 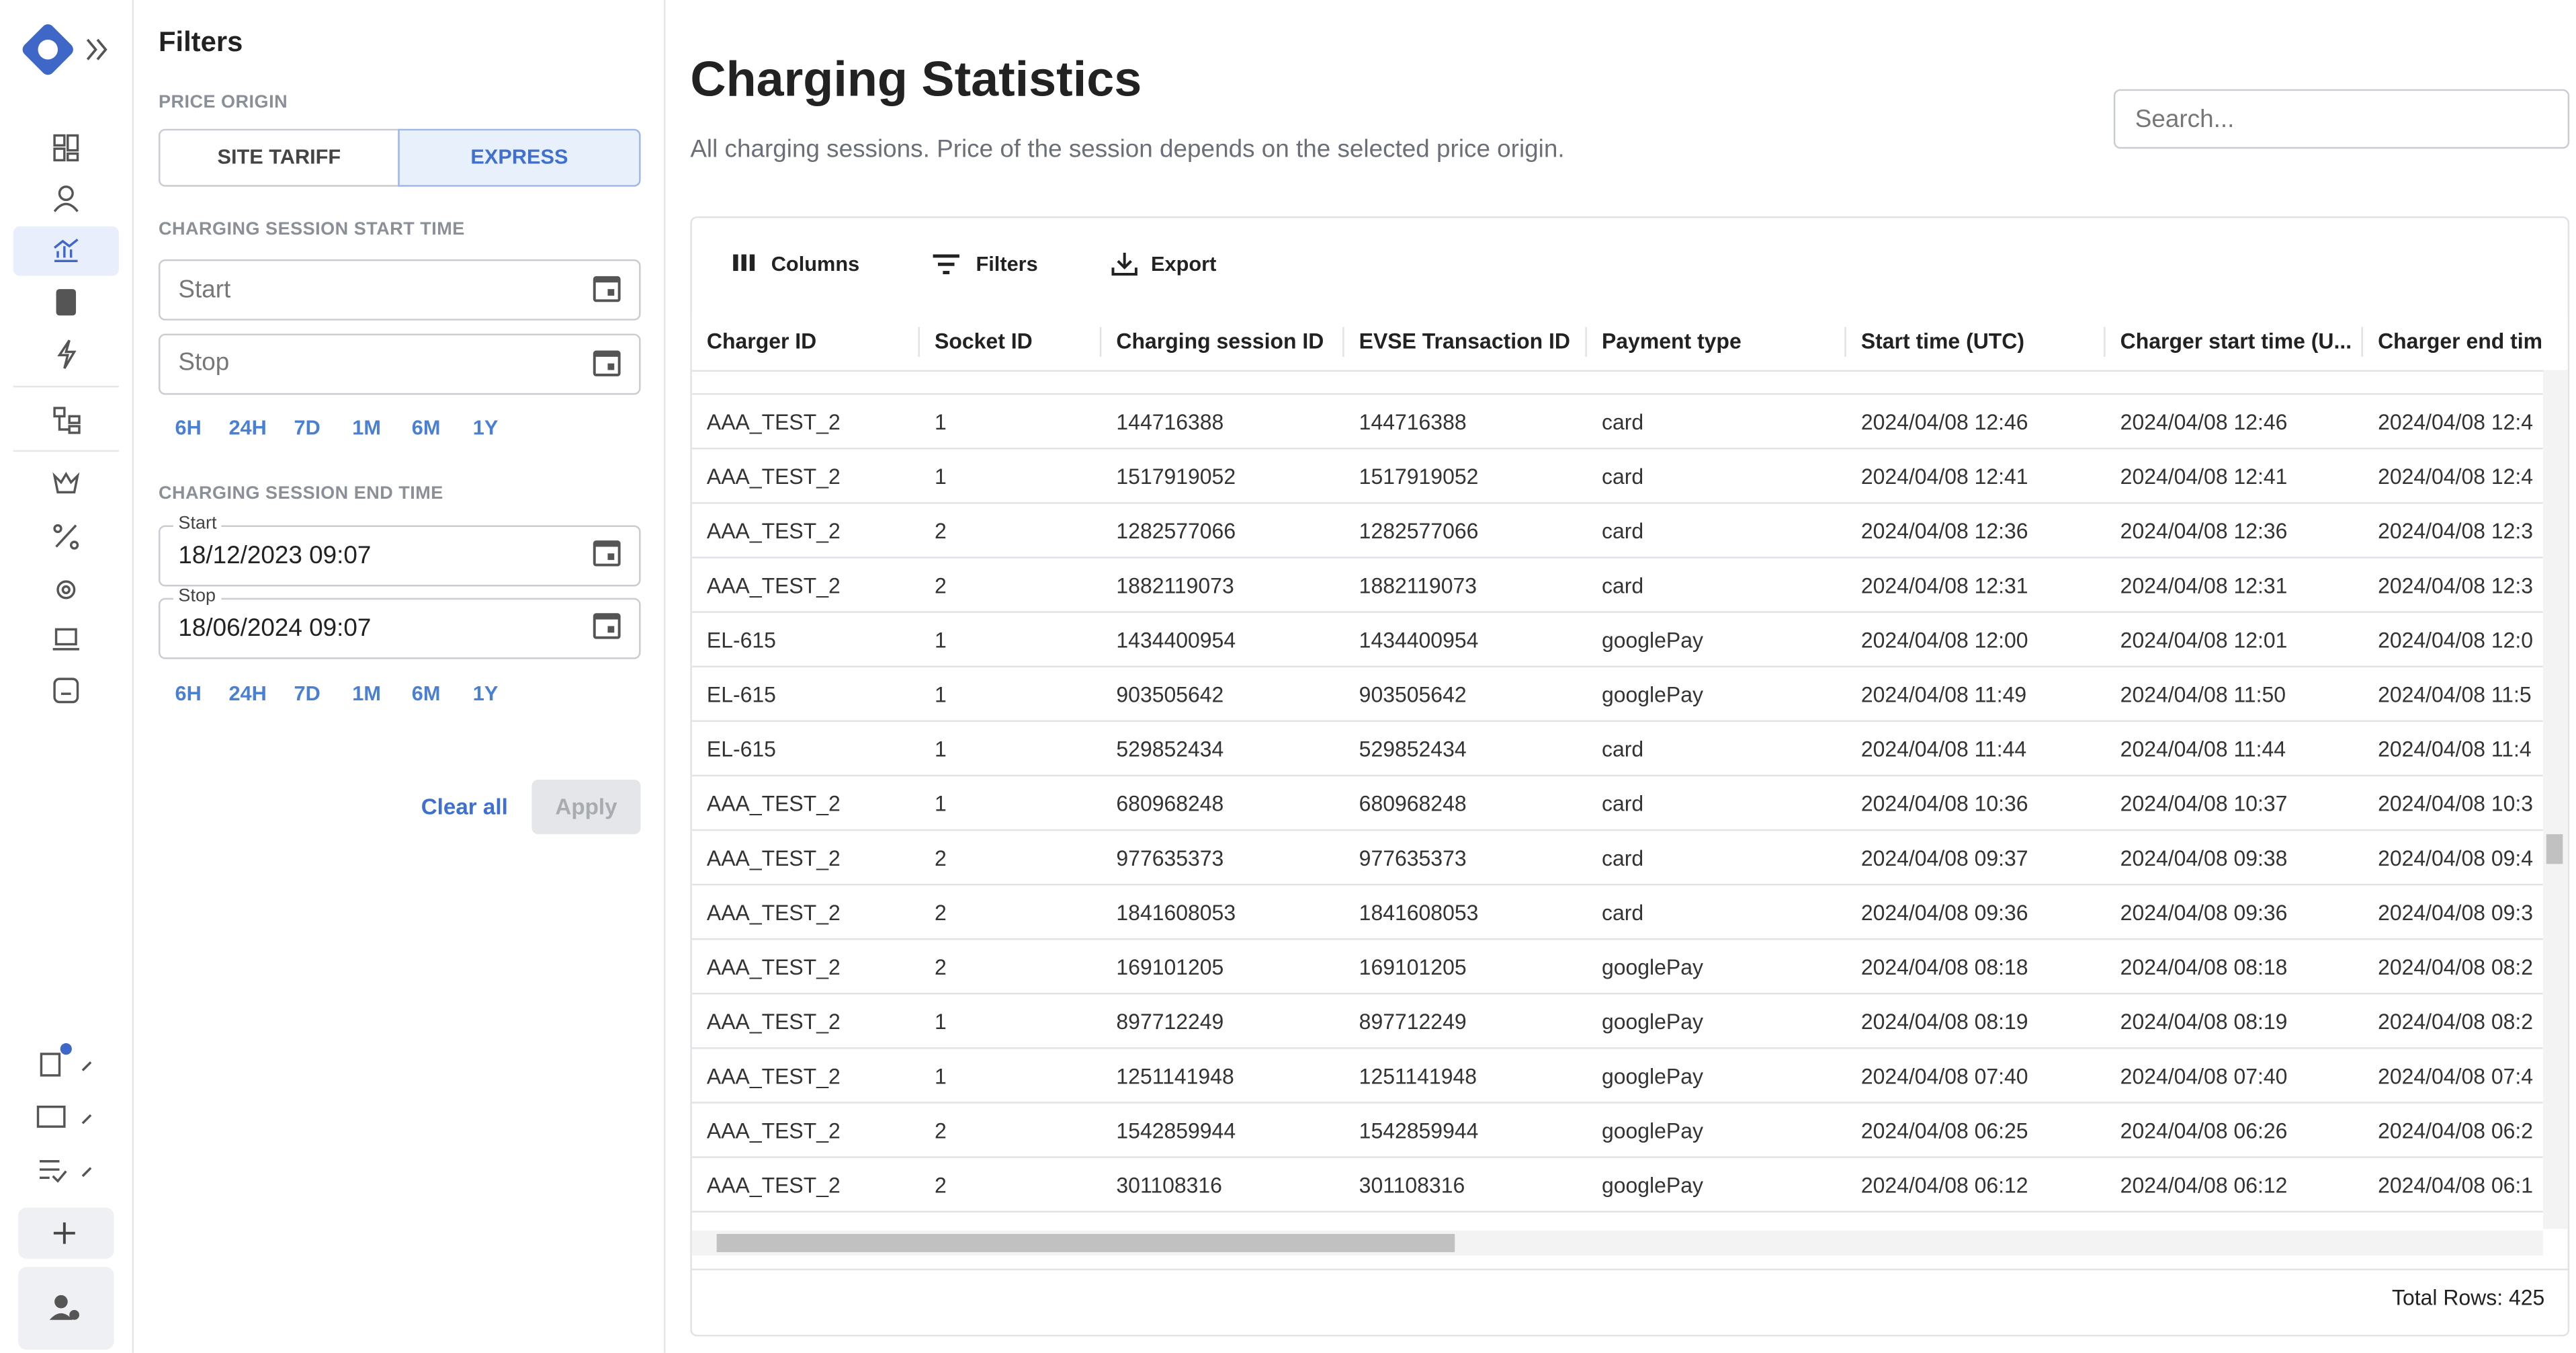 What do you see at coordinates (1464, 341) in the screenshot?
I see `column-header: EVSE Transaction ID` at bounding box center [1464, 341].